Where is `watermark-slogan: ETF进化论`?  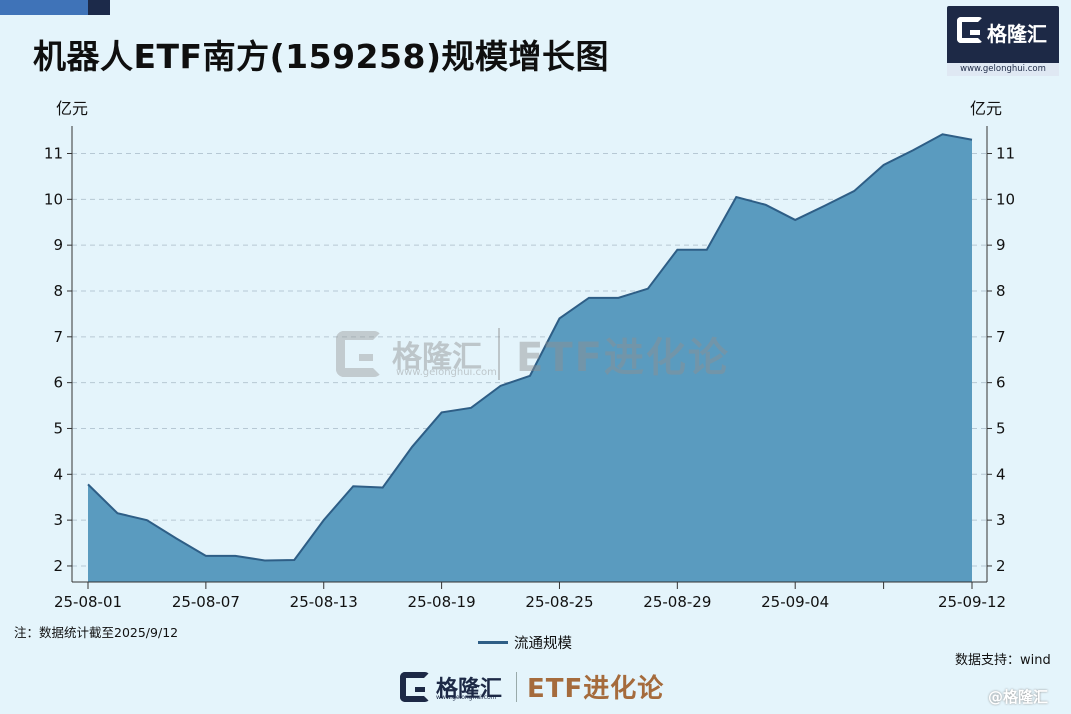
watermark-slogan: ETF进化论 is located at coordinates (623, 358).